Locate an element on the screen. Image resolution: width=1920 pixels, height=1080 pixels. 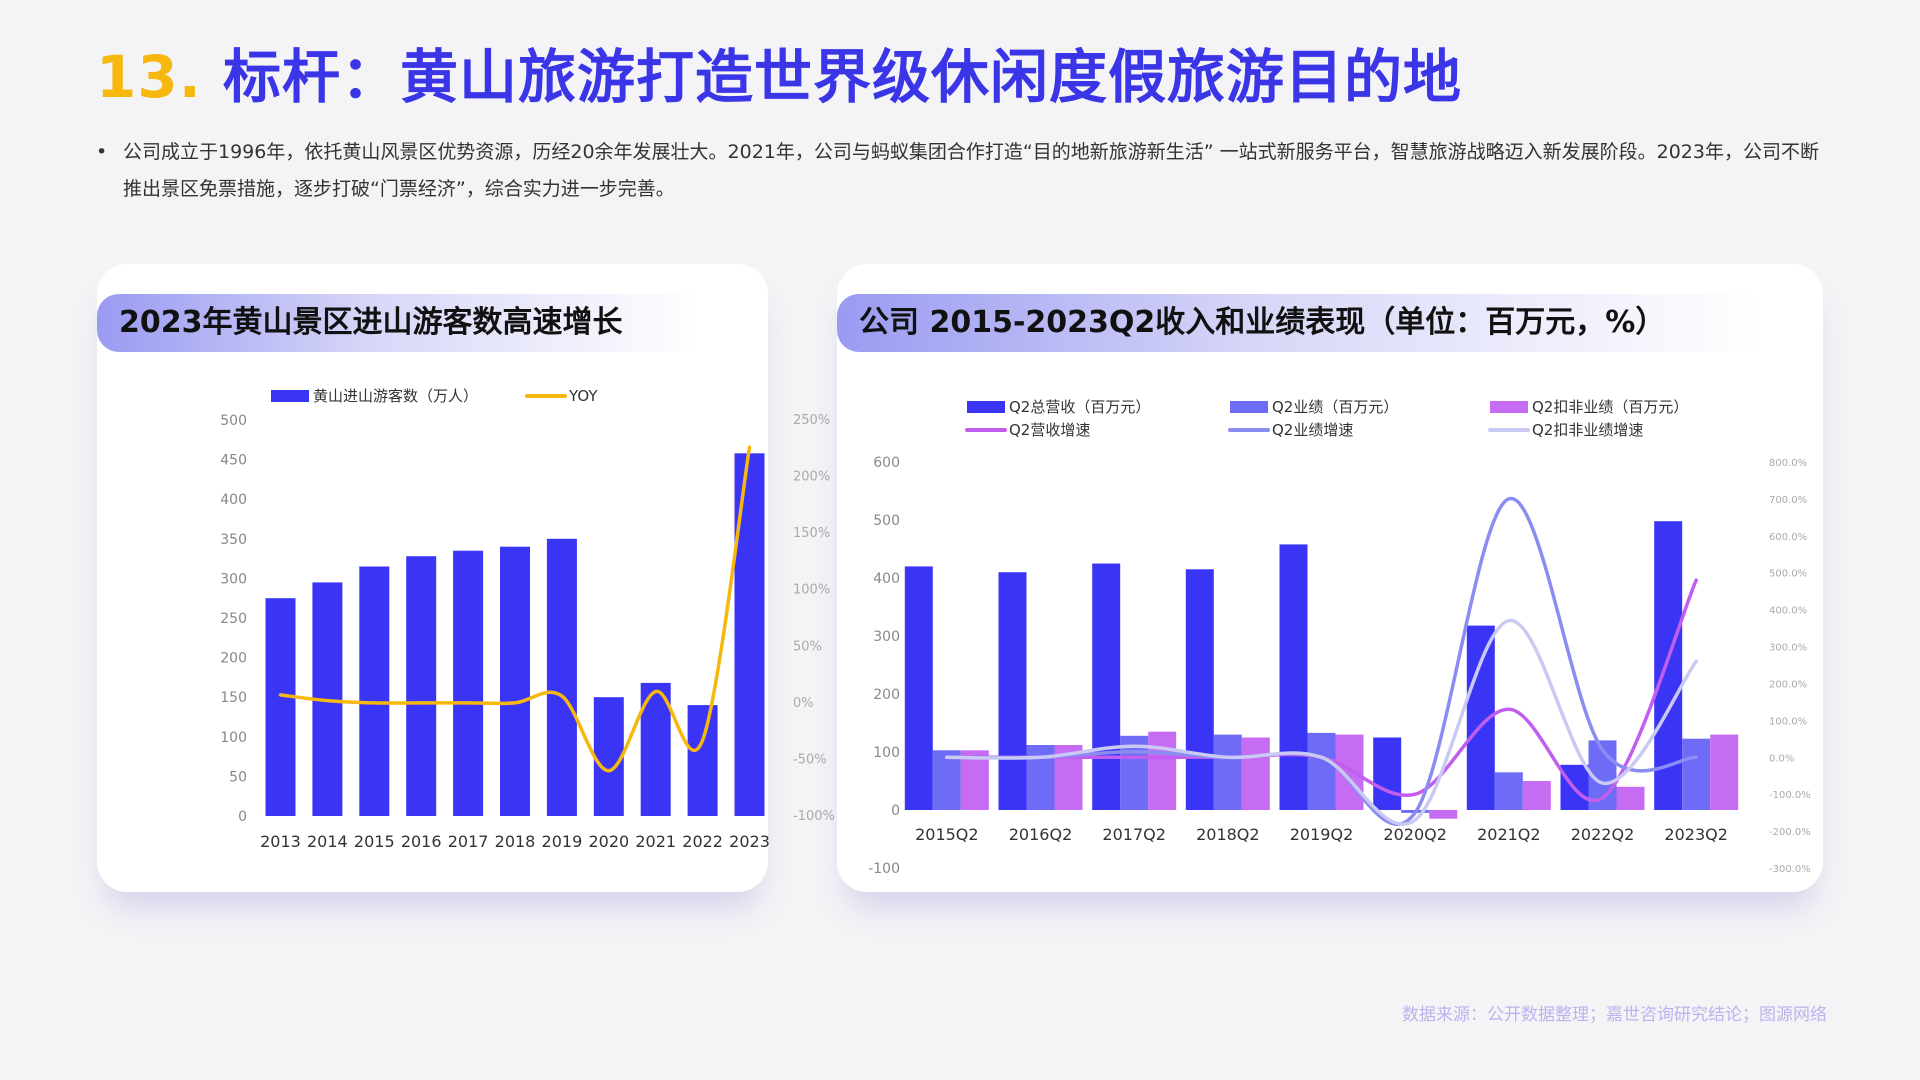
y-left-tick-label: 150 is located at coordinates (233, 698).